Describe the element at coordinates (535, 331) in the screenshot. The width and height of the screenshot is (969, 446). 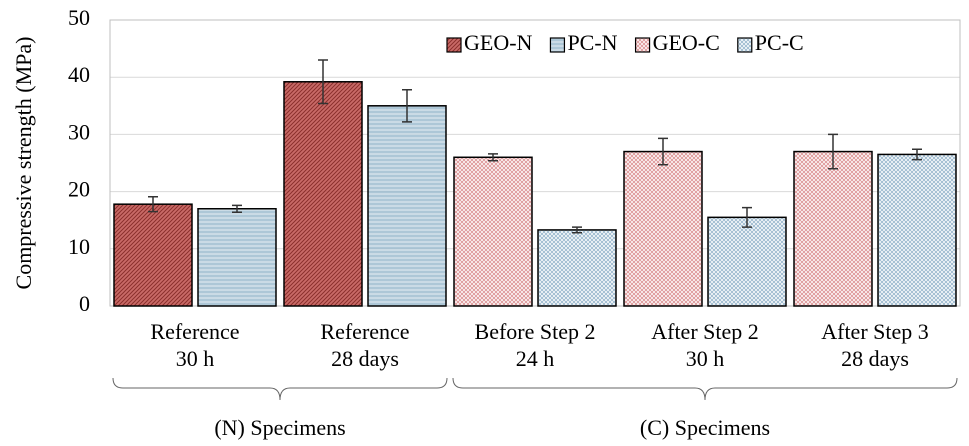
I see `x-tick-label: Before Step 2` at that location.